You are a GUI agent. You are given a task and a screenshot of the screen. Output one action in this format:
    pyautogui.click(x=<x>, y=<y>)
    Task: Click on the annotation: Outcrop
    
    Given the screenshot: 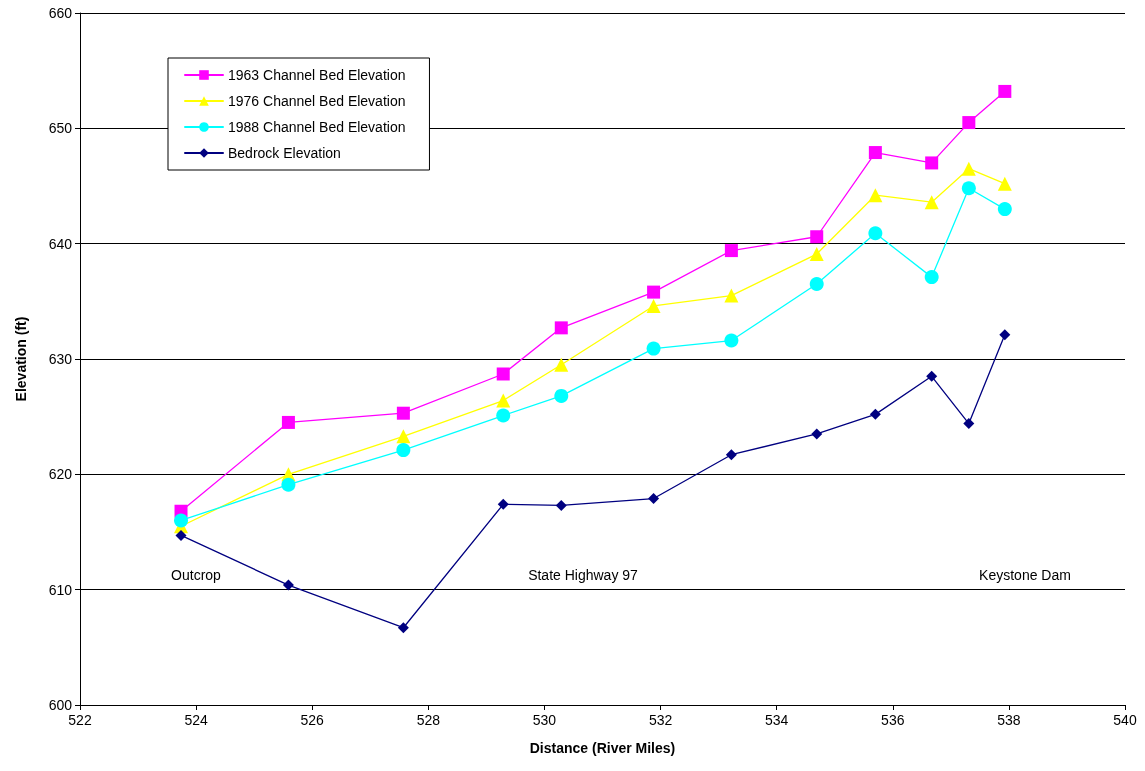 What is the action you would take?
    pyautogui.click(x=196, y=575)
    